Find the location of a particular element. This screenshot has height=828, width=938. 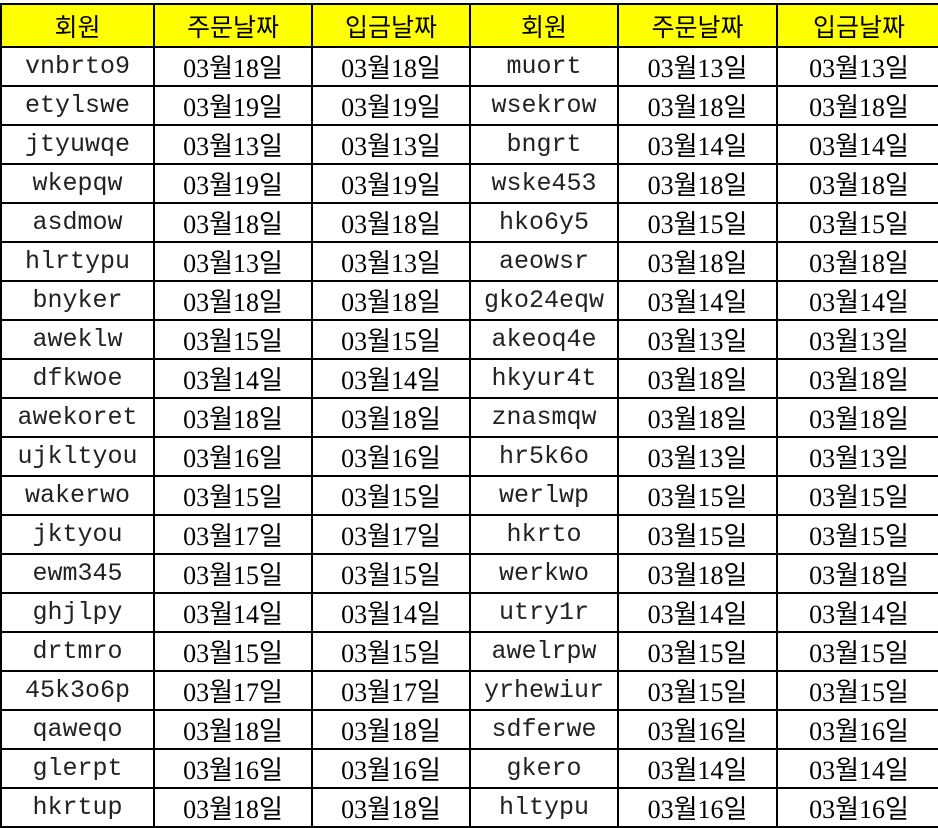

header-order-date-right: 주문날짜 is located at coordinates (697, 25).